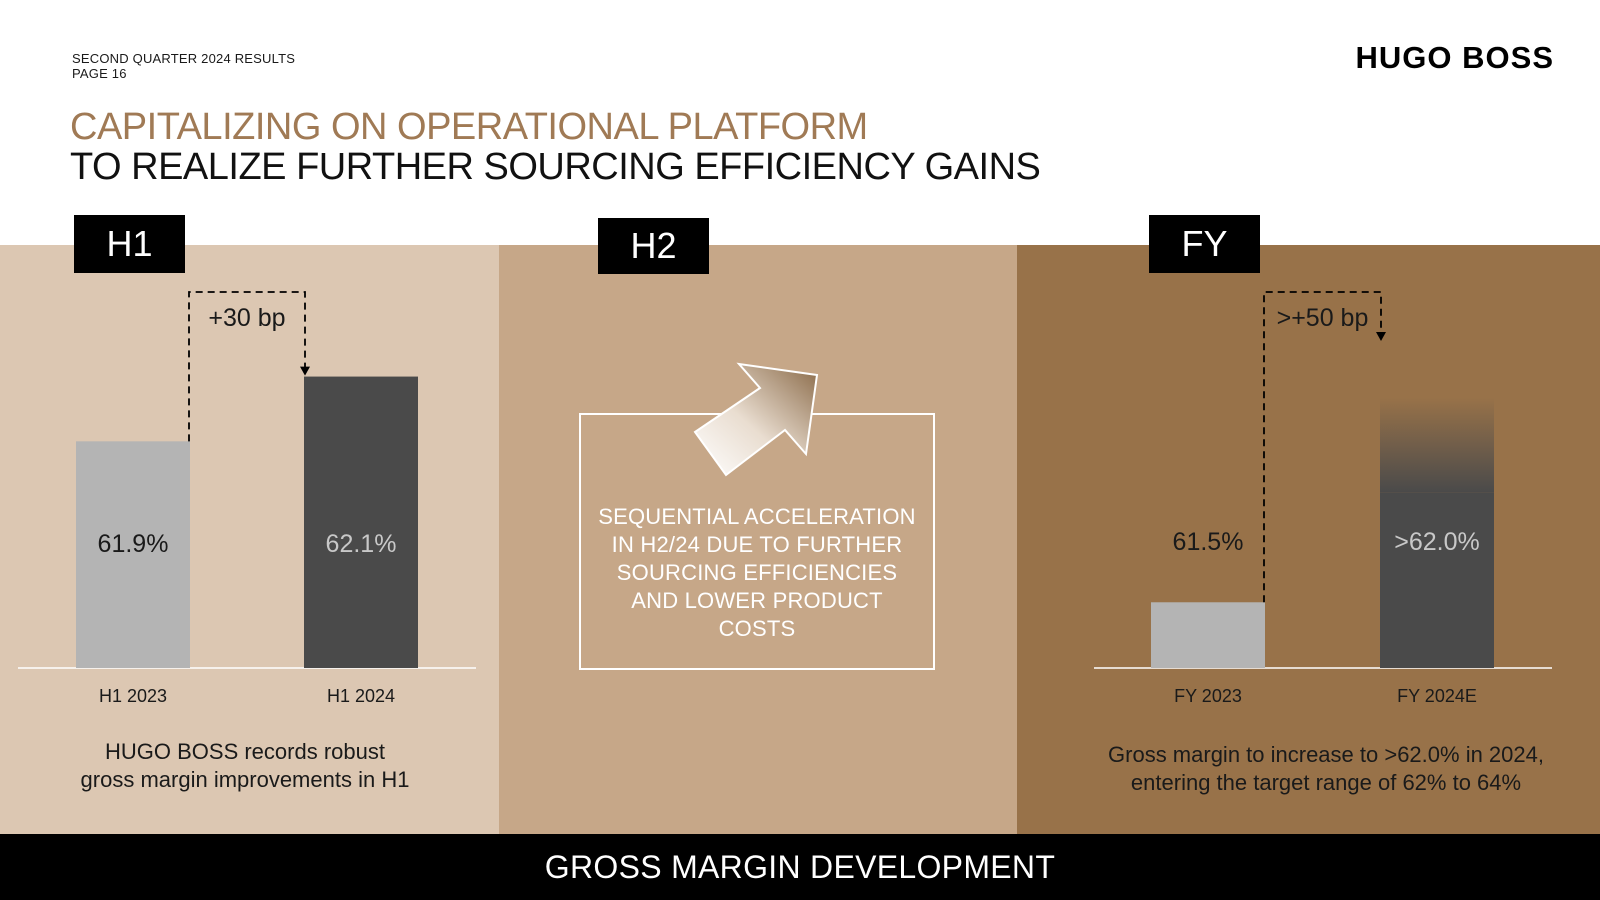  I want to click on fy-caption-line2: entering the target range of 62% to 64%, so click(1326, 782).